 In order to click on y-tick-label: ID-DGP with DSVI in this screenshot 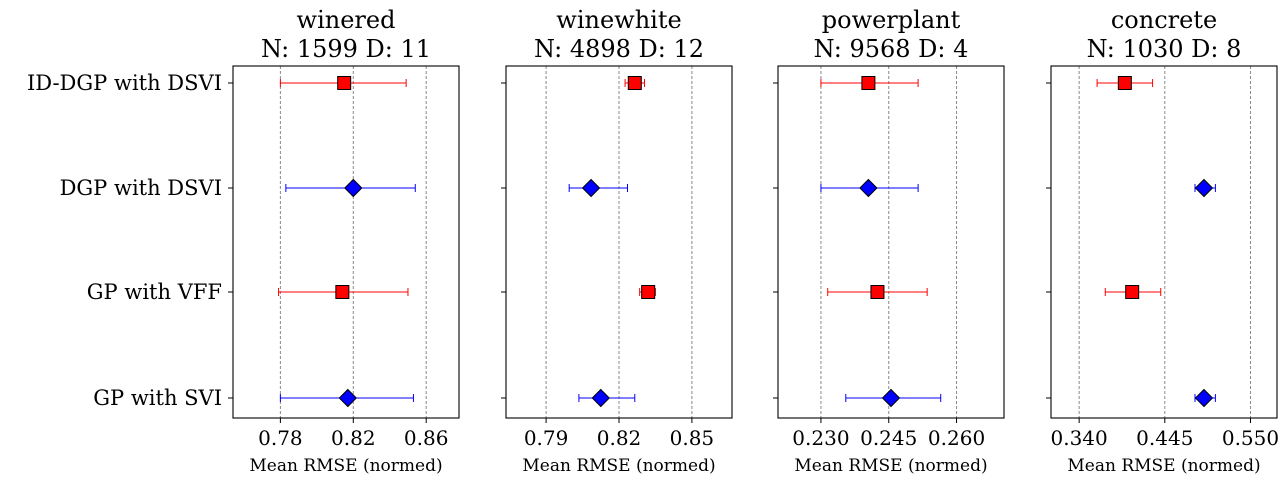, I will do `click(124, 83)`.